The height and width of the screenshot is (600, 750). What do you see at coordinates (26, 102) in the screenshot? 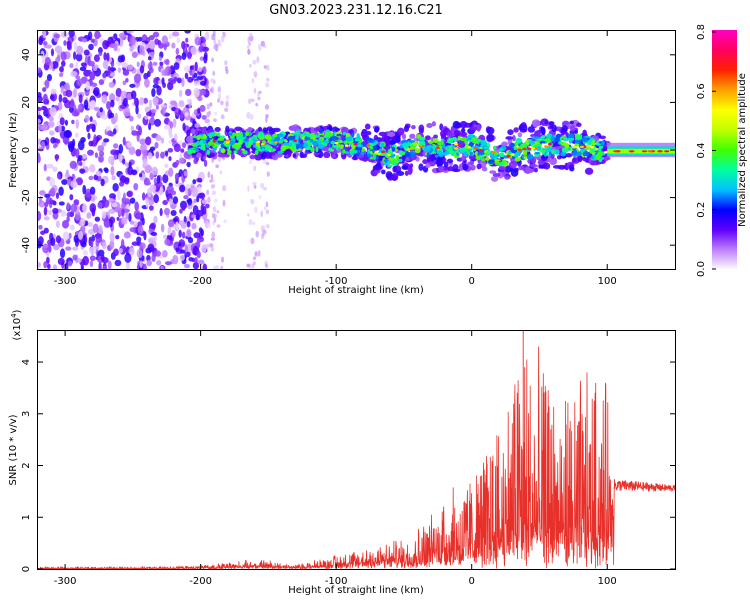
I see `y-tick-label: 20` at bounding box center [26, 102].